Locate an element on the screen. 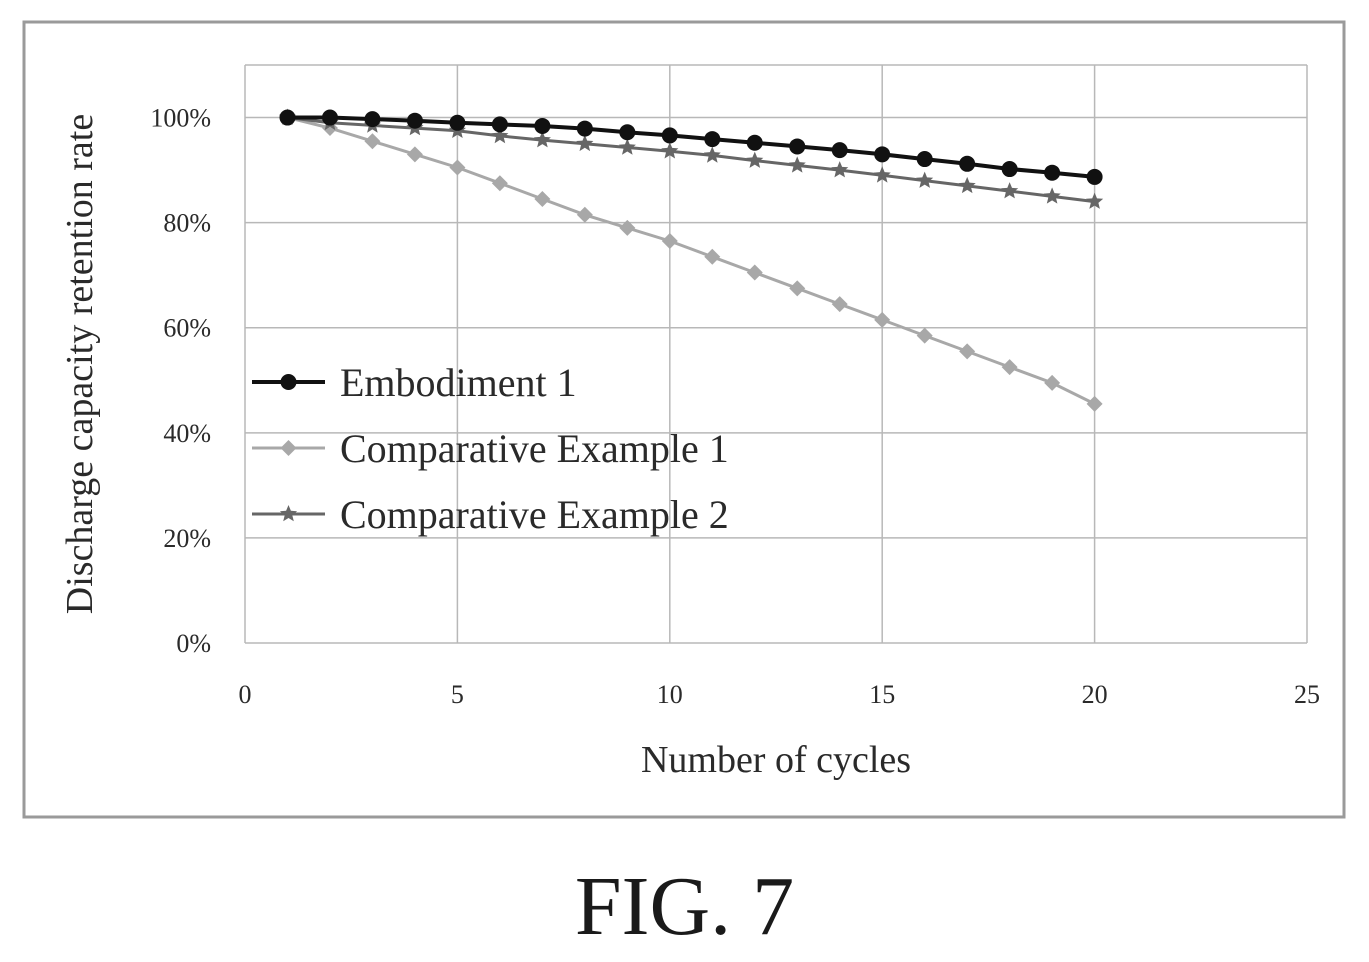  series-line is located at coordinates (691, 160).